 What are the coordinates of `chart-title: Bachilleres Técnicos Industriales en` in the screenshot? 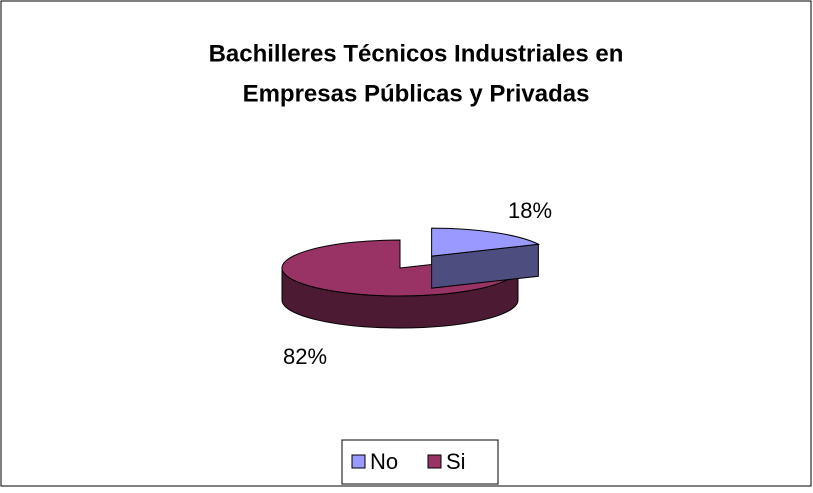 It's located at (416, 53).